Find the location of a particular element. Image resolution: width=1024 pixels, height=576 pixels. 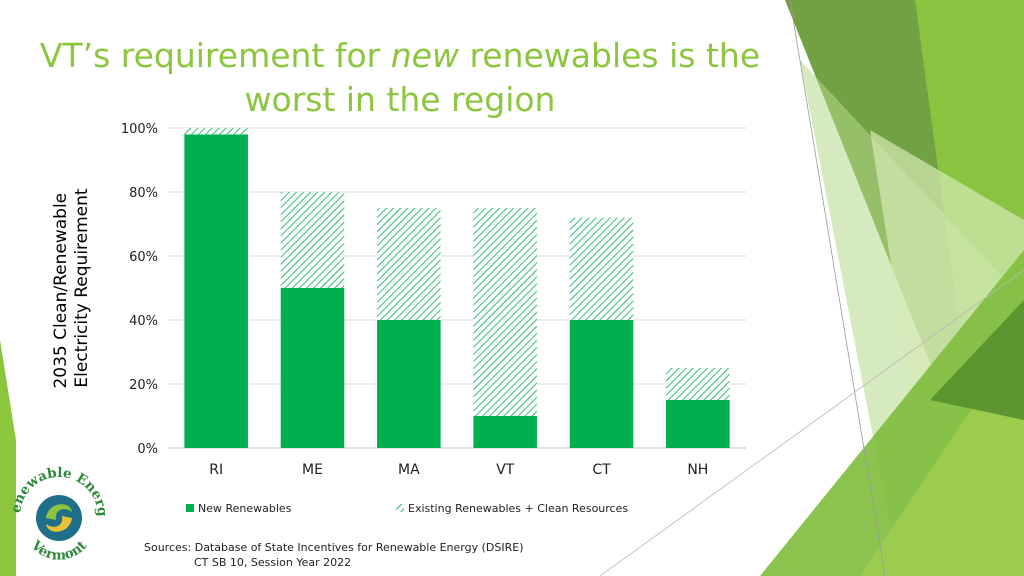

y-axis-label-line2: Electricity Requirement is located at coordinates (82, 288).